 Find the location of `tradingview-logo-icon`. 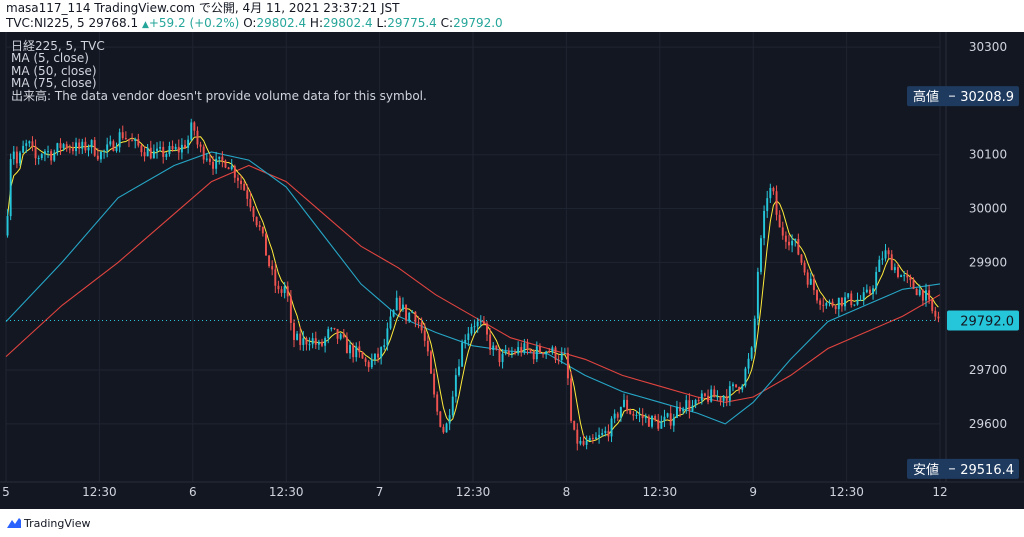

tradingview-logo-icon is located at coordinates (14, 523).